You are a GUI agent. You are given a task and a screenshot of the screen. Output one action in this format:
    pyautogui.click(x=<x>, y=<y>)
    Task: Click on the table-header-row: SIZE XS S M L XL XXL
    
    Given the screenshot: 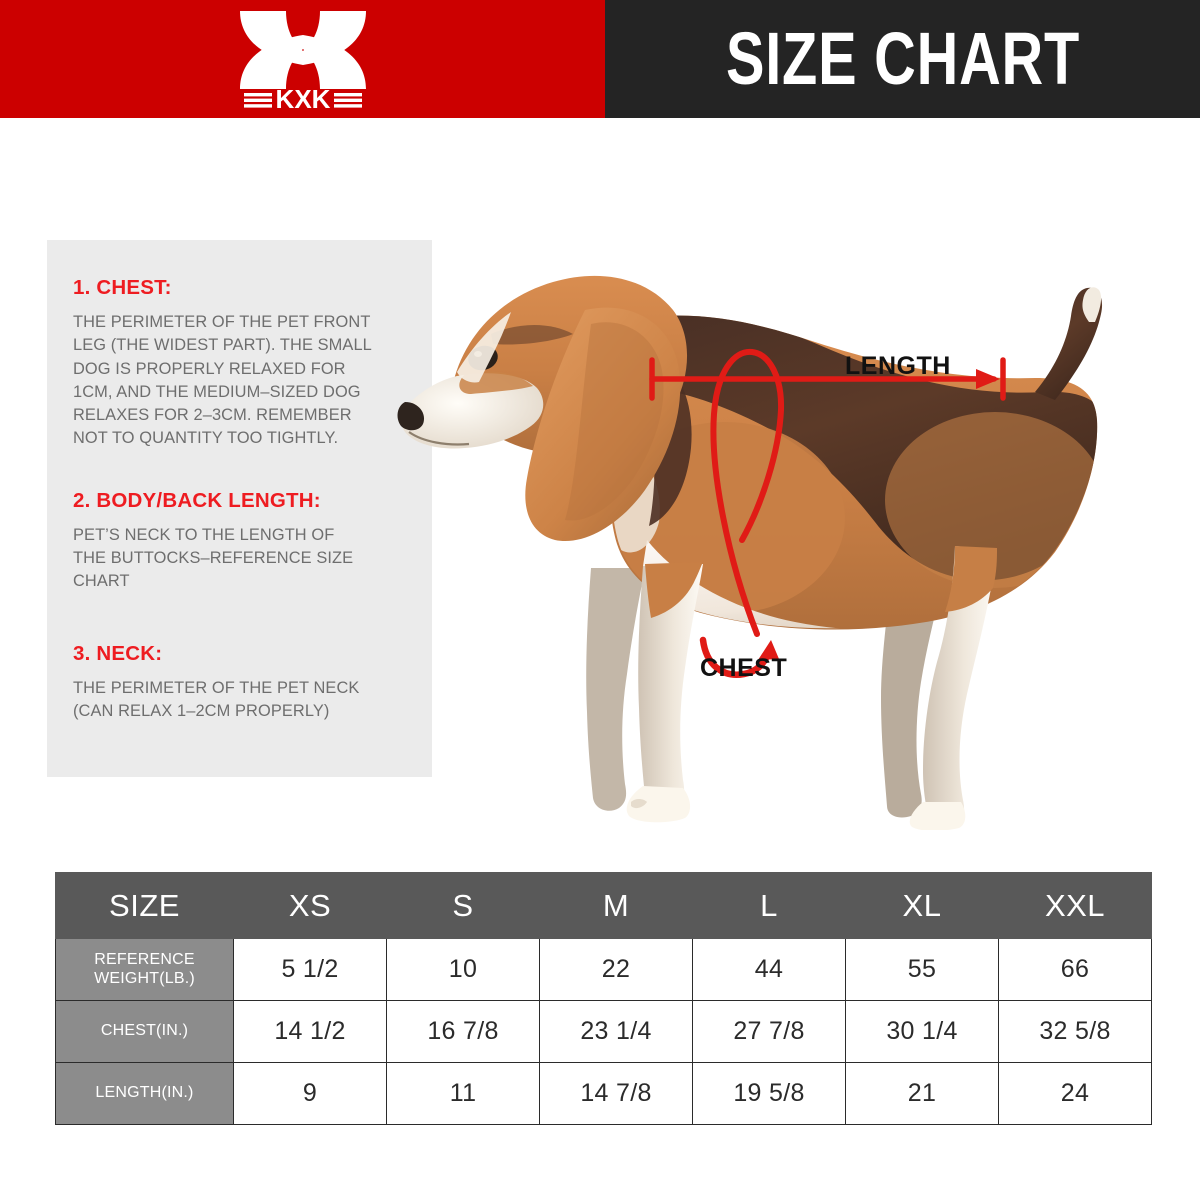 What is the action you would take?
    pyautogui.click(x=603, y=905)
    